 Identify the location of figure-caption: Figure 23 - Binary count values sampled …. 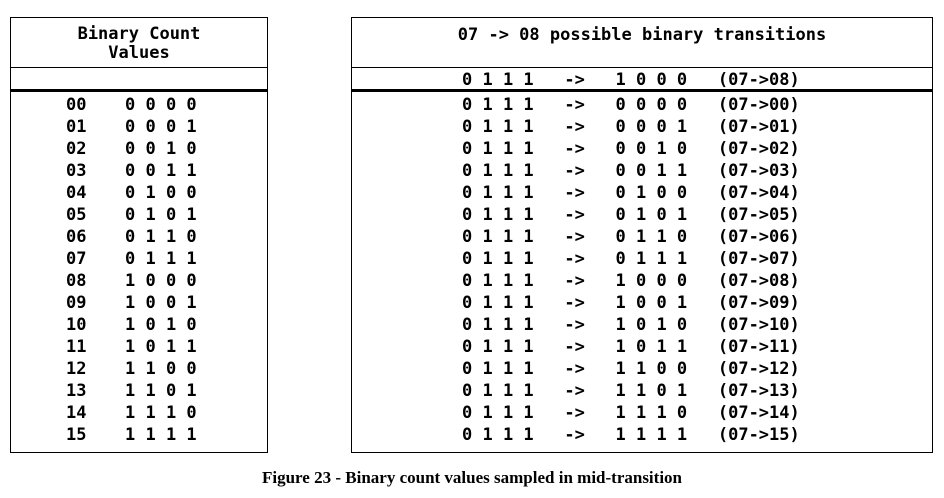
(472, 477).